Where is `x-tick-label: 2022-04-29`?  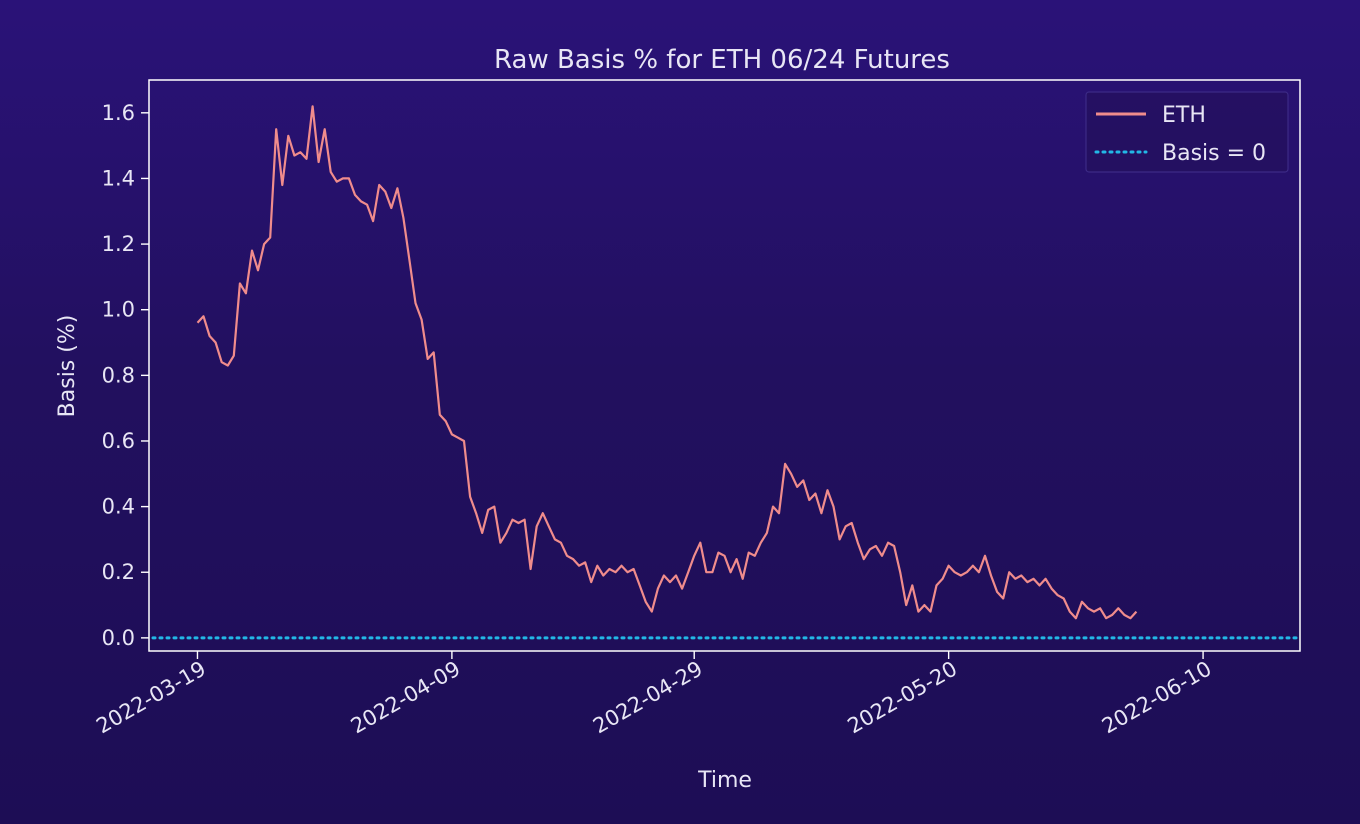 x-tick-label: 2022-04-29 is located at coordinates (648, 698).